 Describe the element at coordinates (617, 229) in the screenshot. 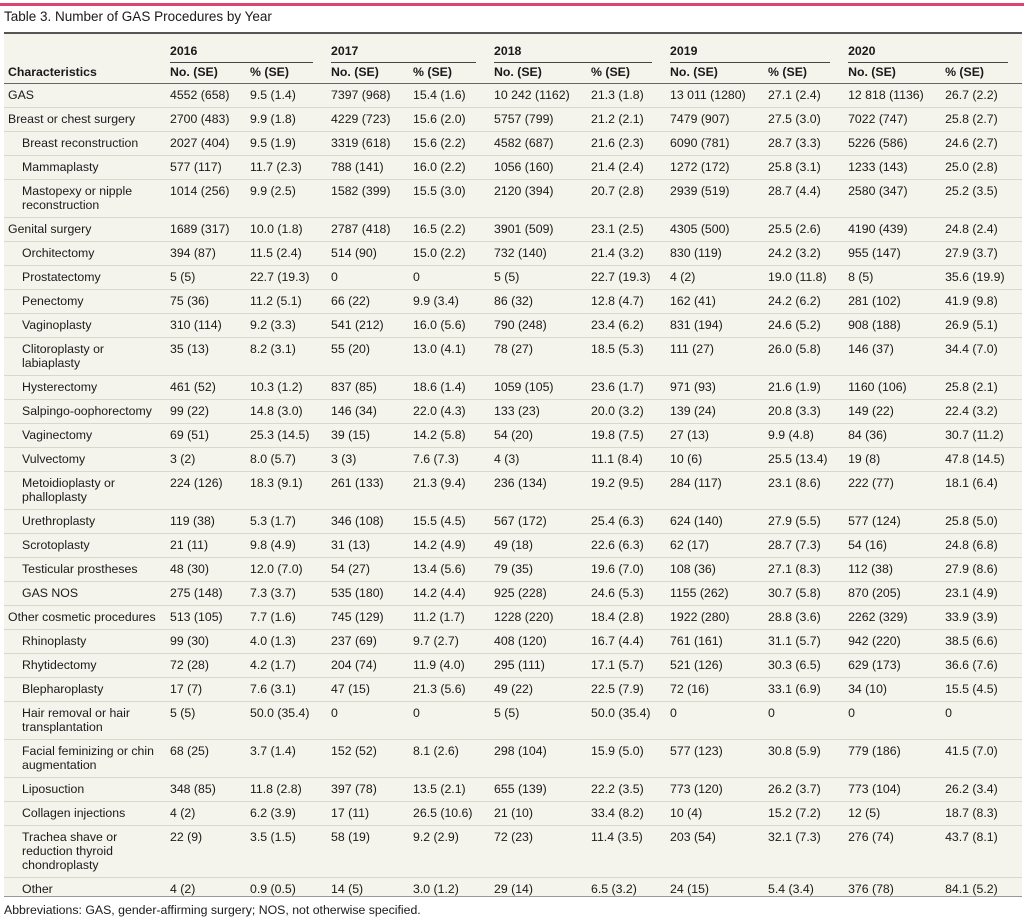

I see `percent-cell: 23.1 (2.5)` at that location.